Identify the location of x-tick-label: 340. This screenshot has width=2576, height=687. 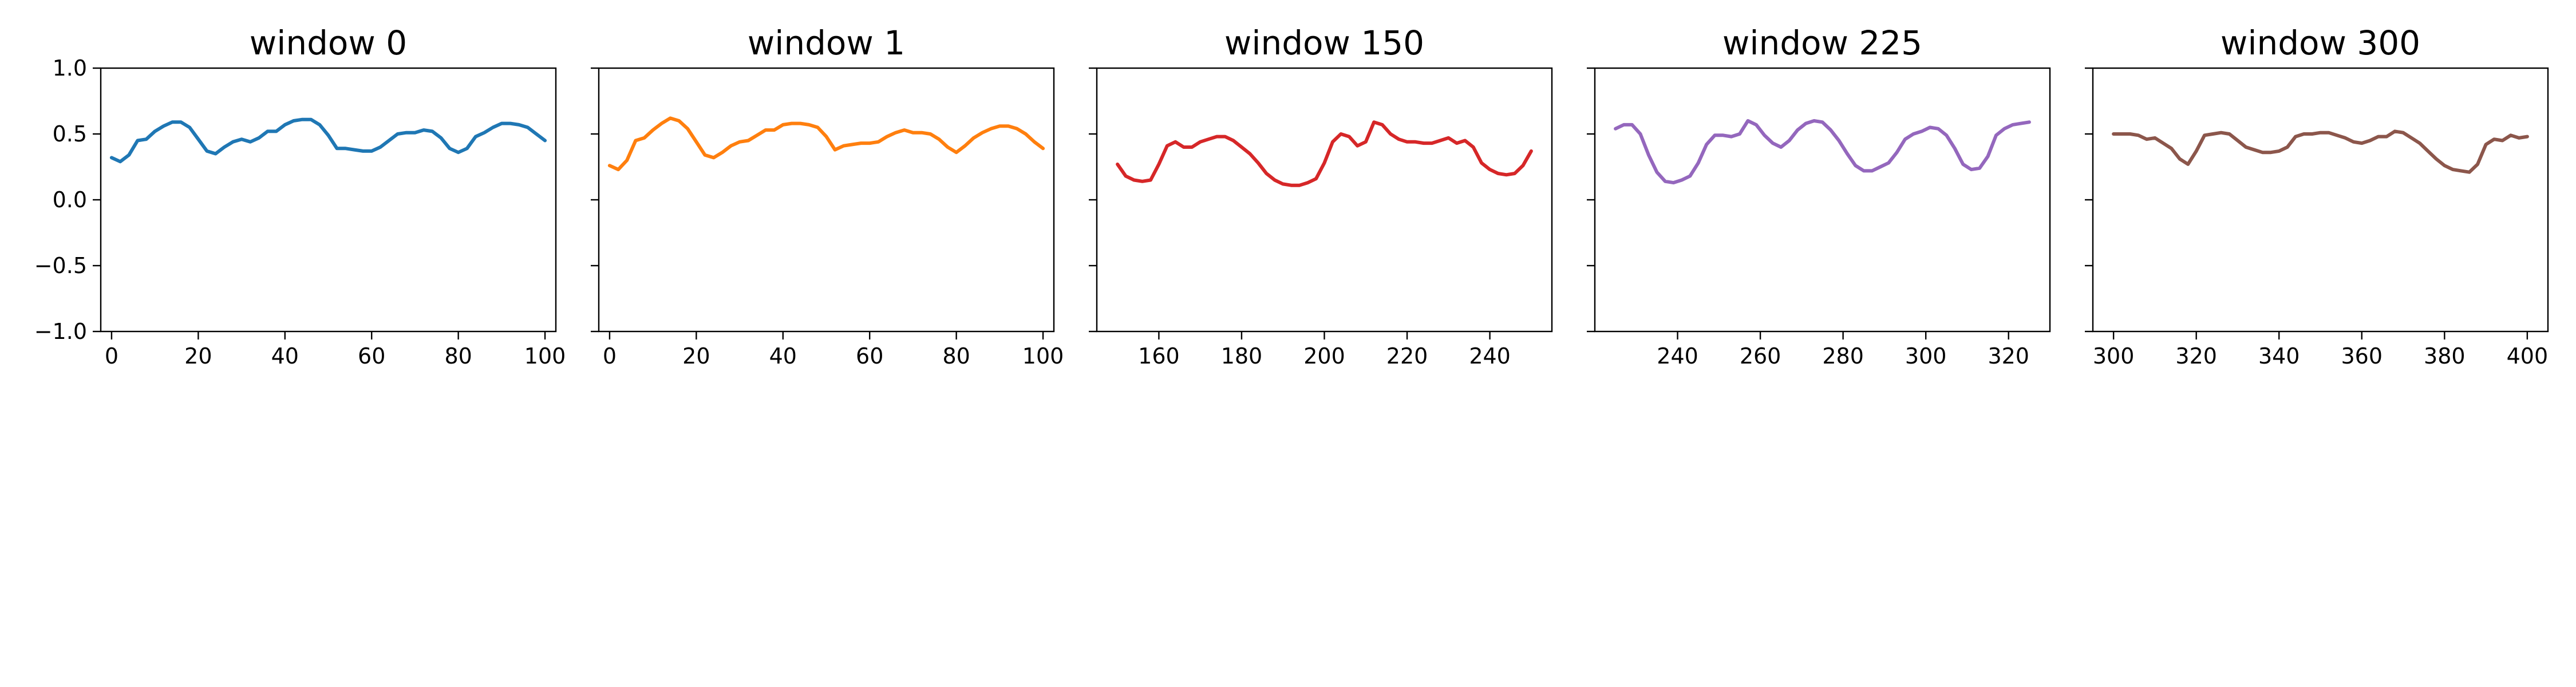
(2279, 357).